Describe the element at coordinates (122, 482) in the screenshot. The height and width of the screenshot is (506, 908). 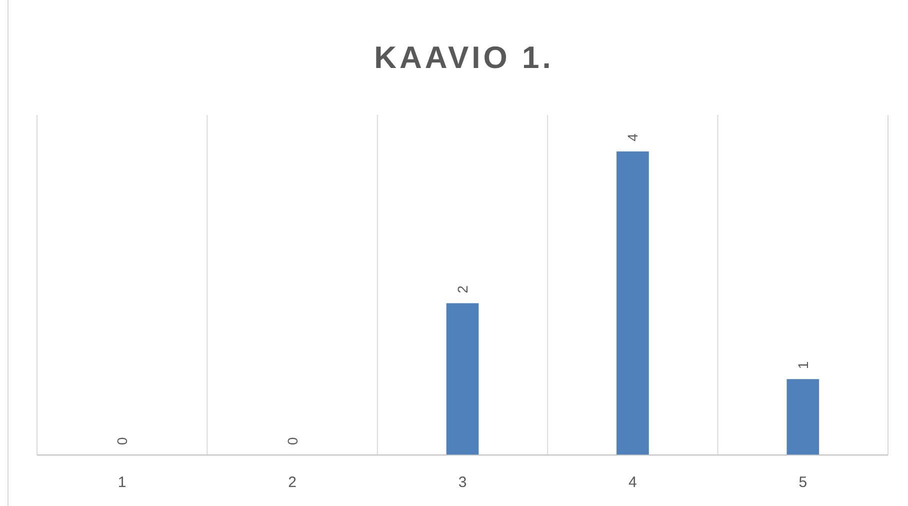
I see `x-tick-label: 1` at that location.